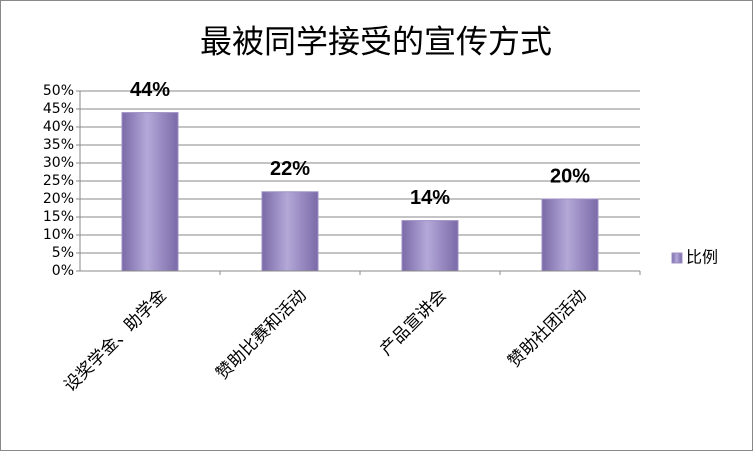 Image resolution: width=753 pixels, height=451 pixels. I want to click on chart-title: 最被同学接受的宣传方式, so click(376, 42).